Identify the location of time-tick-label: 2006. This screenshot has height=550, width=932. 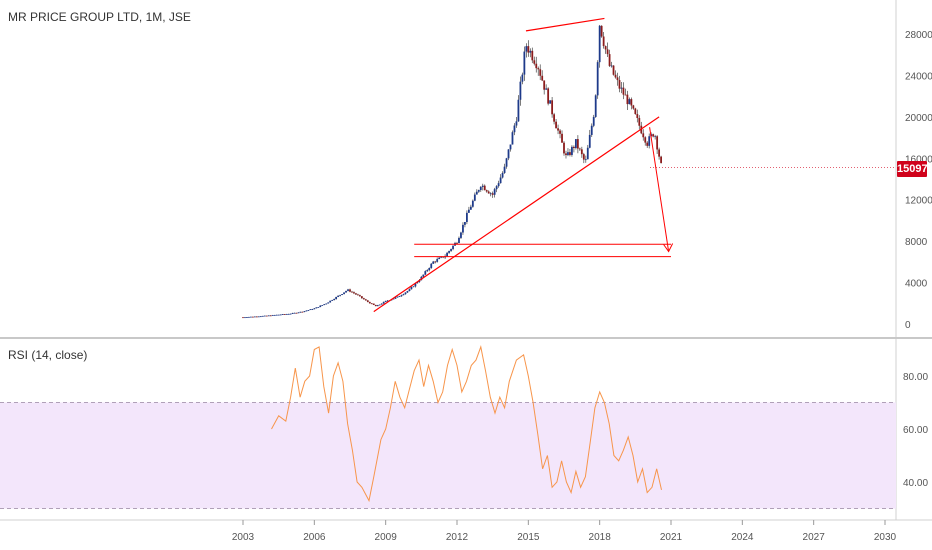
(314, 537).